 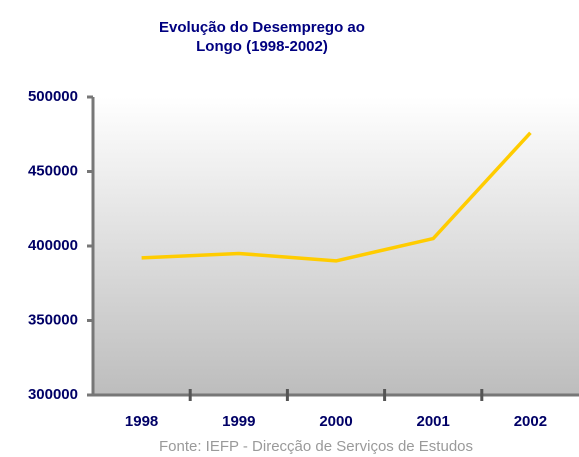 I want to click on x-tick-label: 1999, so click(x=238, y=421).